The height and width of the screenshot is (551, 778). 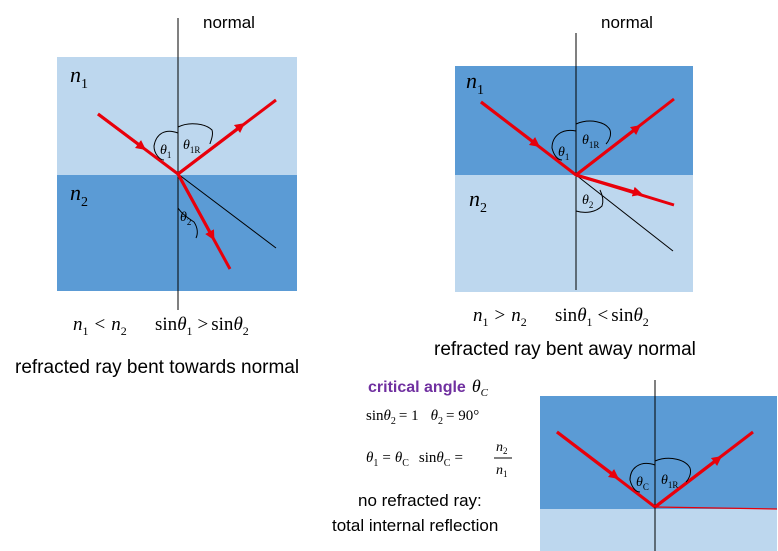 I want to click on reflected-ray-arrow-panel3, so click(x=688, y=482).